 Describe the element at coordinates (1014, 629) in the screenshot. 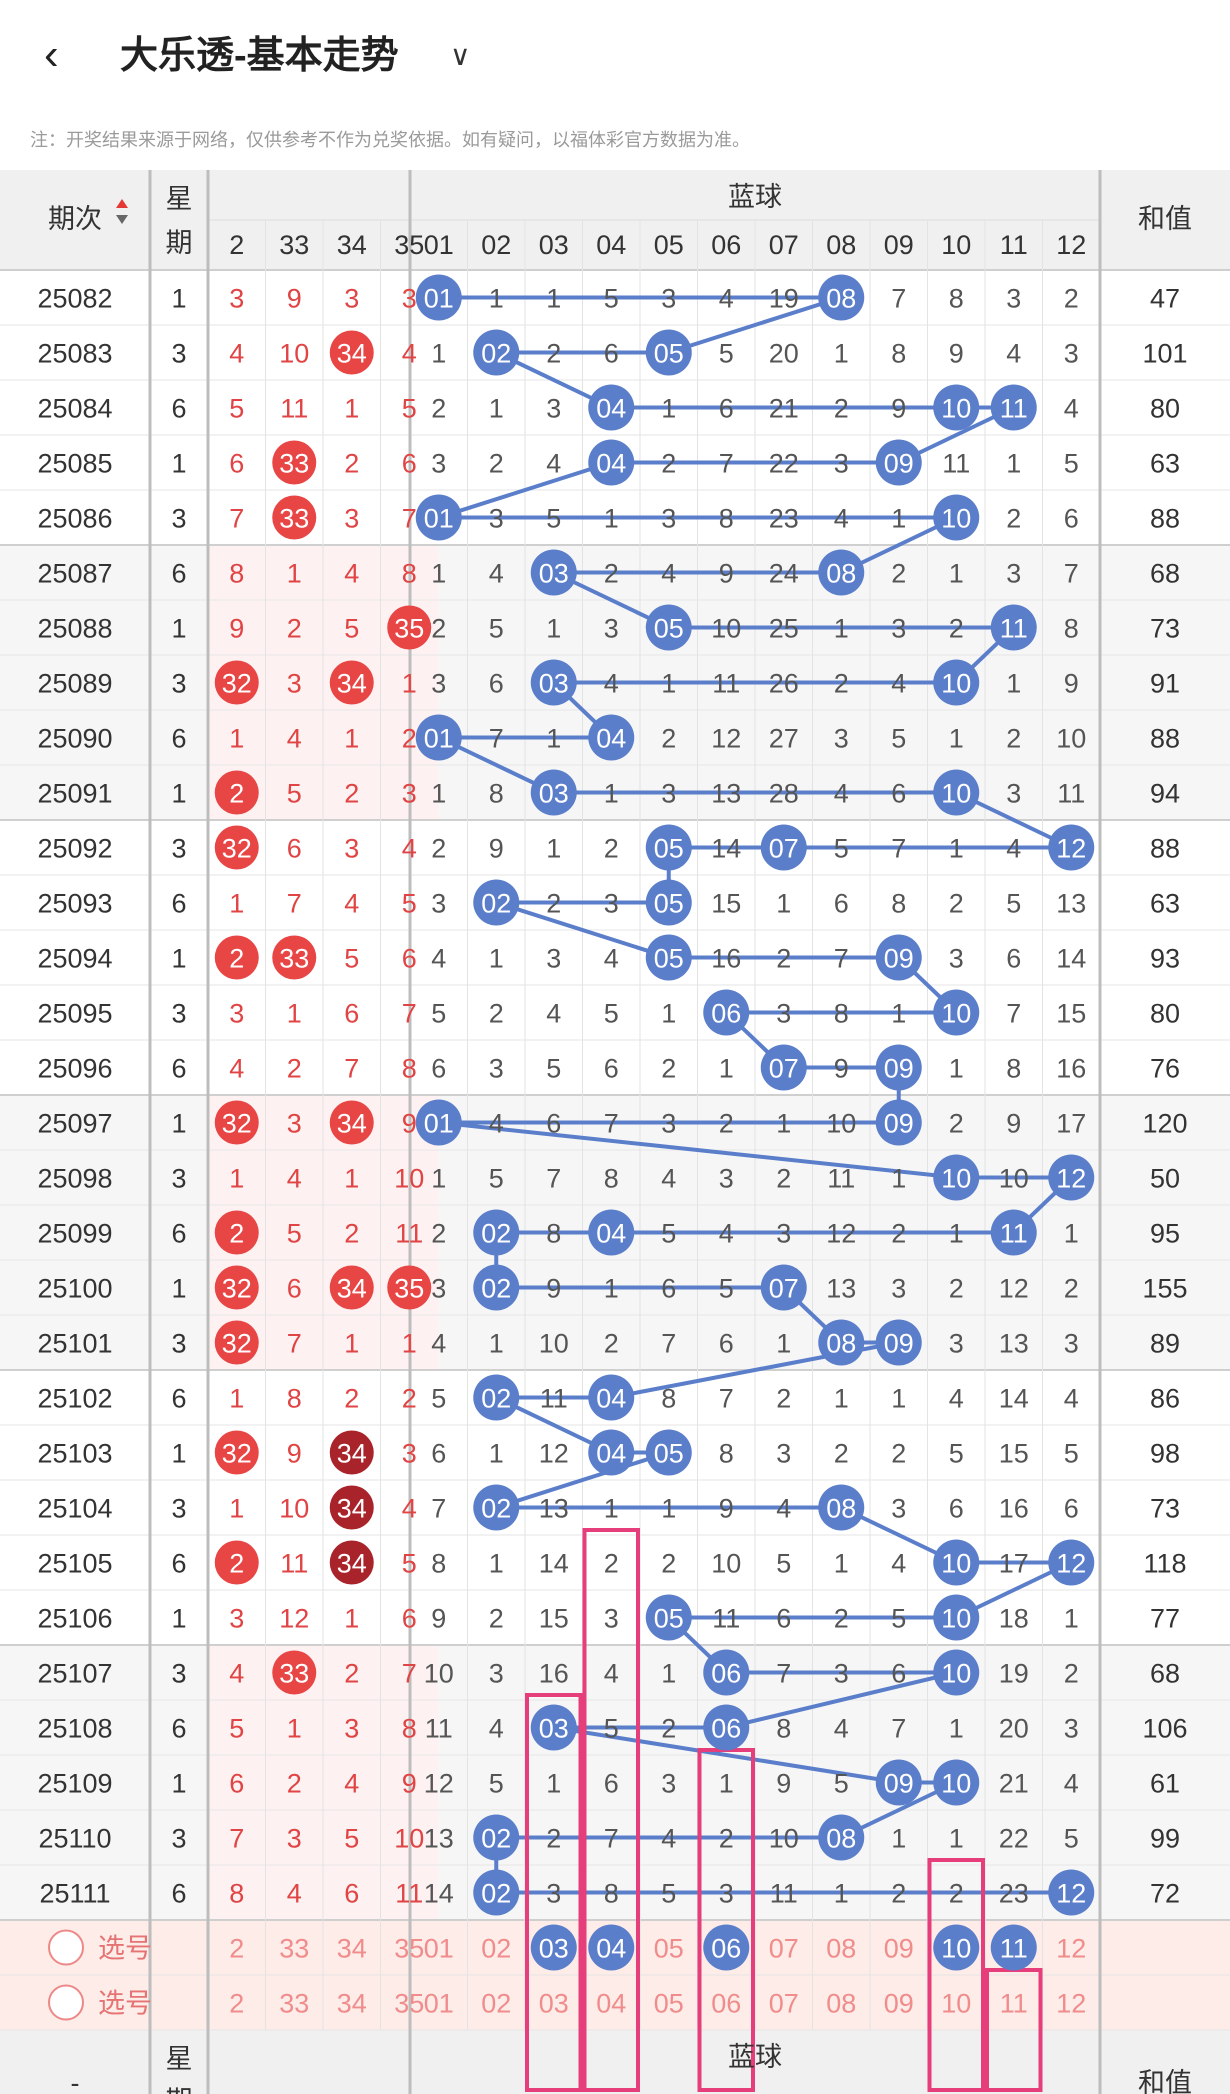

I see `blue-ball-number: 11` at that location.